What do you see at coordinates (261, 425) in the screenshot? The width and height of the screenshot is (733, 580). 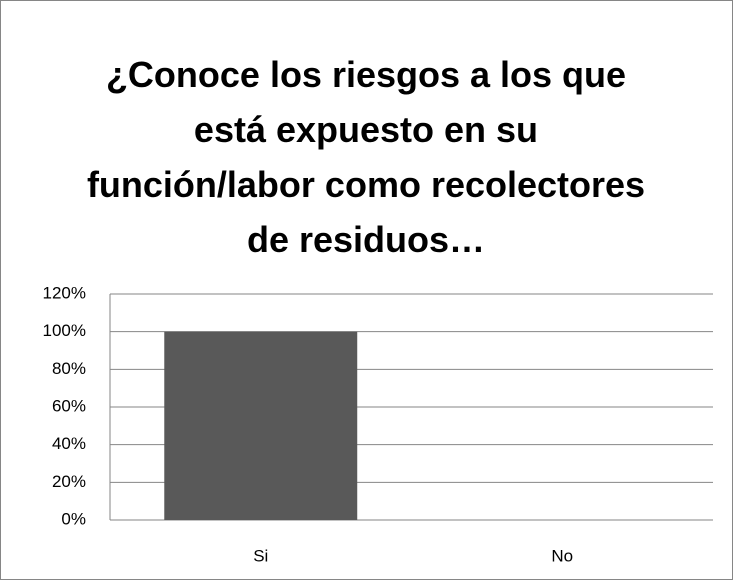 I see `bar` at bounding box center [261, 425].